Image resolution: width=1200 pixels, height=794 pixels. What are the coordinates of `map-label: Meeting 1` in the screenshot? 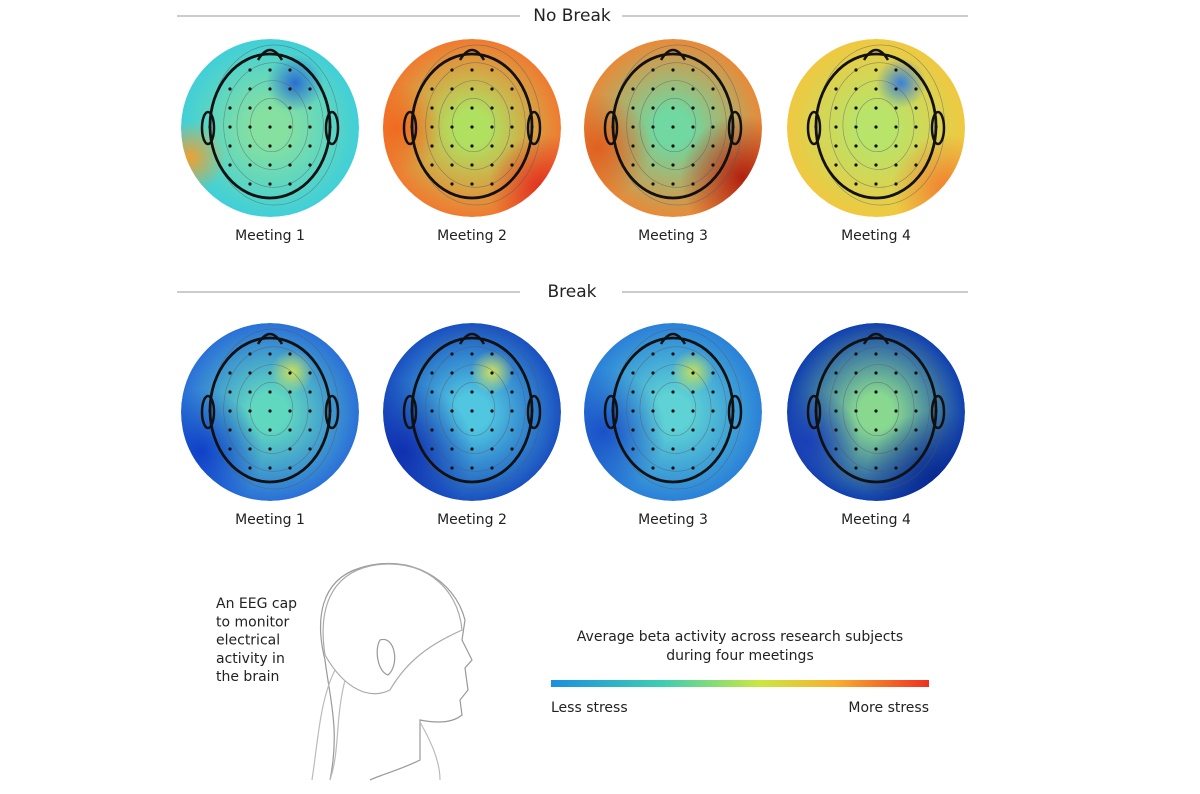 It's located at (270, 520).